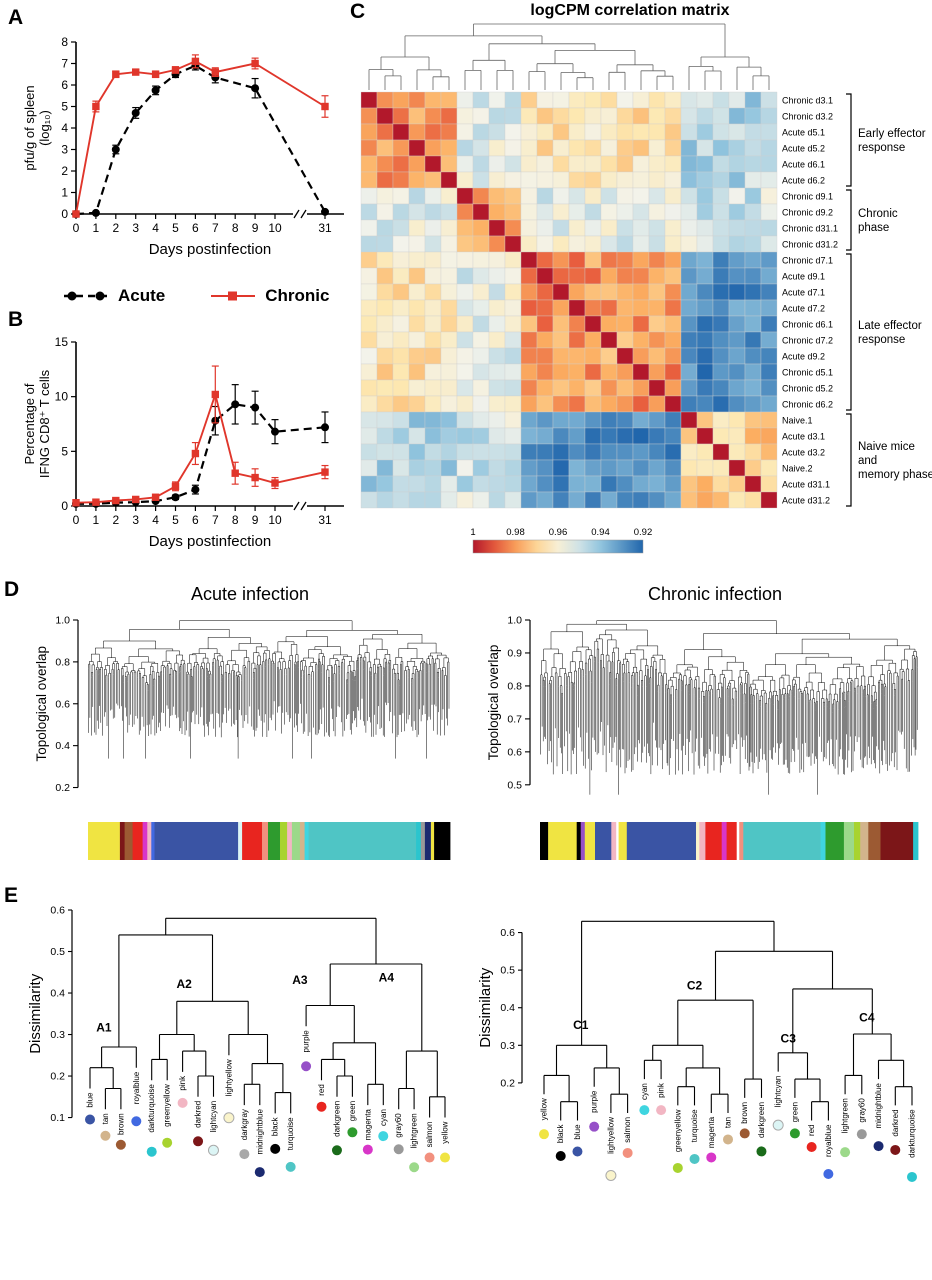 This screenshot has width=932, height=1280. I want to click on svg-text: Acute d7.1, so click(803, 293).